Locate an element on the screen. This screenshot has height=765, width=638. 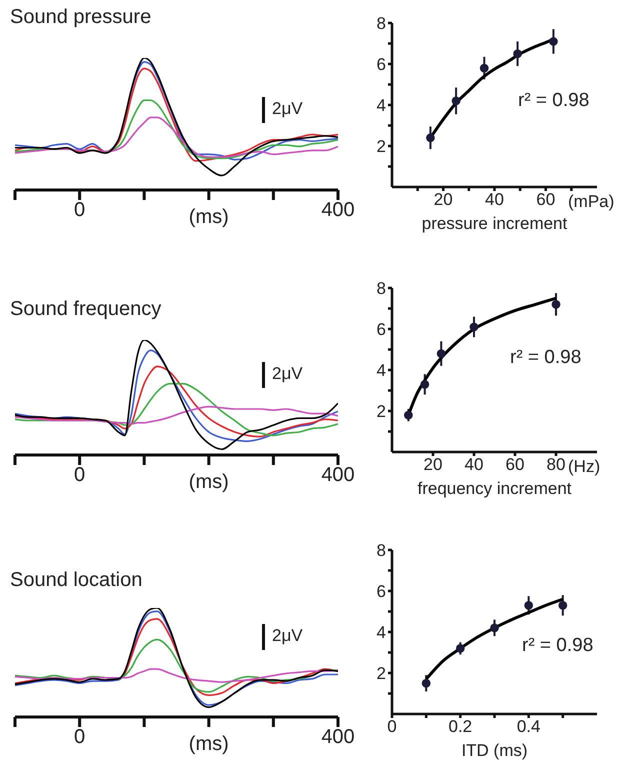
text: (Hz) is located at coordinates (584, 466).